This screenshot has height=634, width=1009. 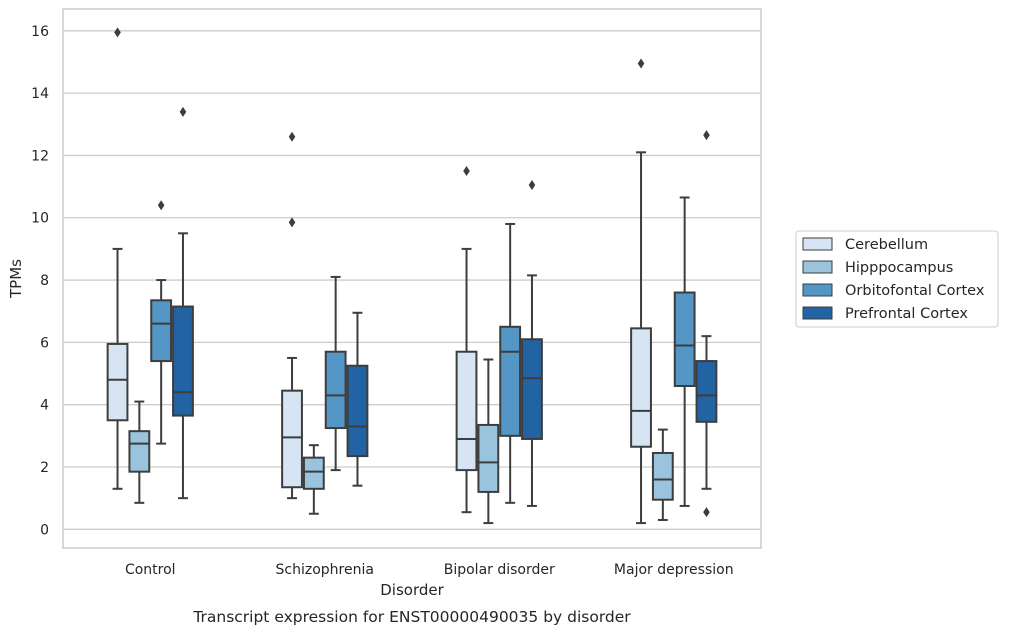 What do you see at coordinates (40, 219) in the screenshot?
I see `y-tick-label: 10` at bounding box center [40, 219].